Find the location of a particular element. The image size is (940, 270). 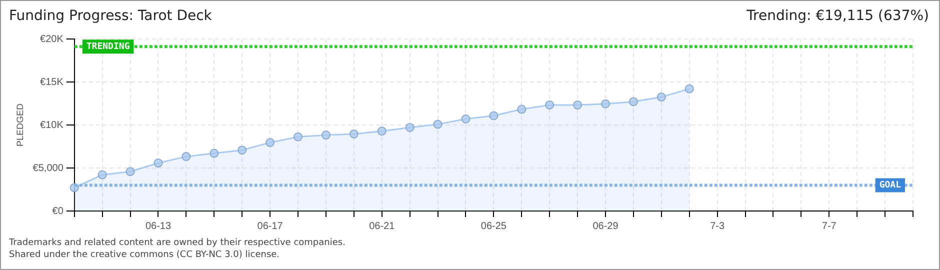

y-tick-label: €0 is located at coordinates (58, 211).